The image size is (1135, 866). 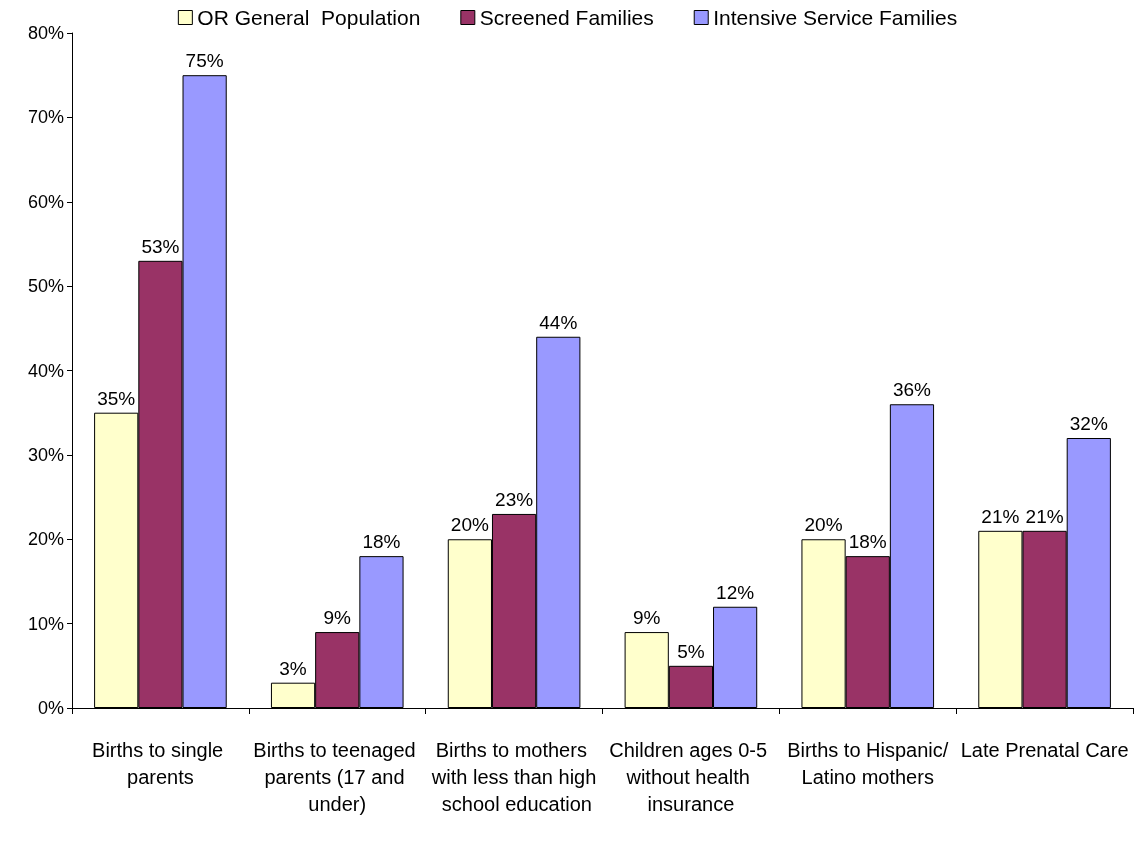 I want to click on x-tick-label: Births to teenaged parents (17 and under), so click(x=337, y=776).